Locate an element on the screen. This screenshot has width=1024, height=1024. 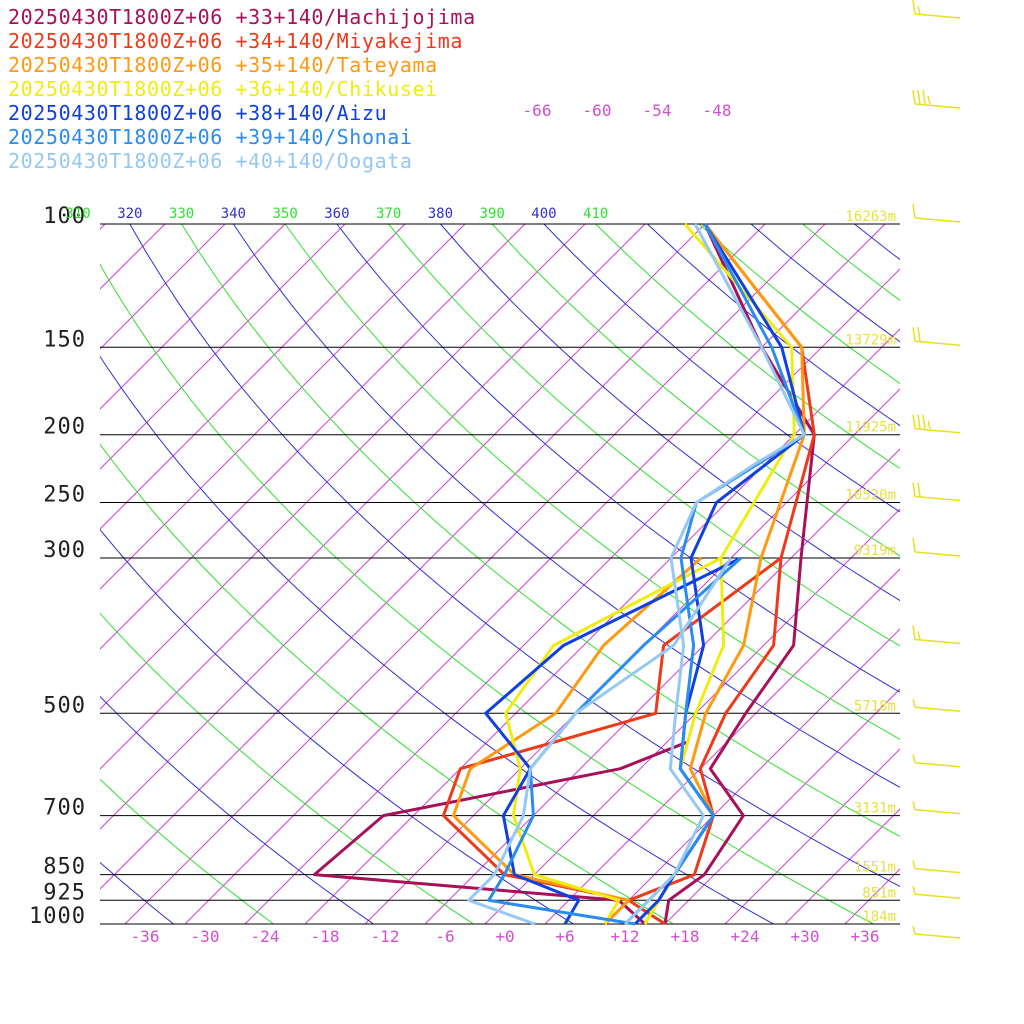
legend-entry-tateyama: 20250430T1800Z+06 +35+140/Tateyama is located at coordinates (223, 65).